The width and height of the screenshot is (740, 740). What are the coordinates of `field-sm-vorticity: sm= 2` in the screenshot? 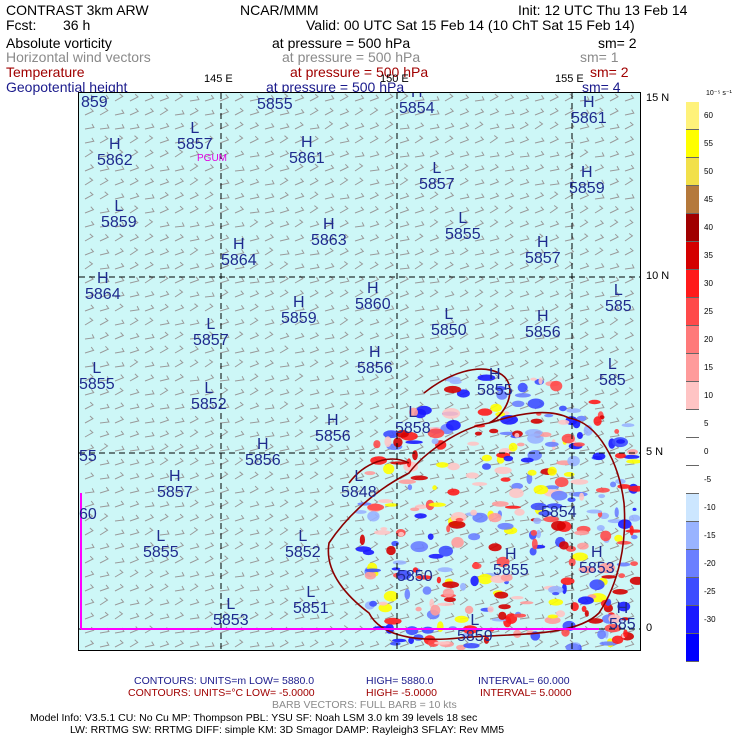 It's located at (617, 43).